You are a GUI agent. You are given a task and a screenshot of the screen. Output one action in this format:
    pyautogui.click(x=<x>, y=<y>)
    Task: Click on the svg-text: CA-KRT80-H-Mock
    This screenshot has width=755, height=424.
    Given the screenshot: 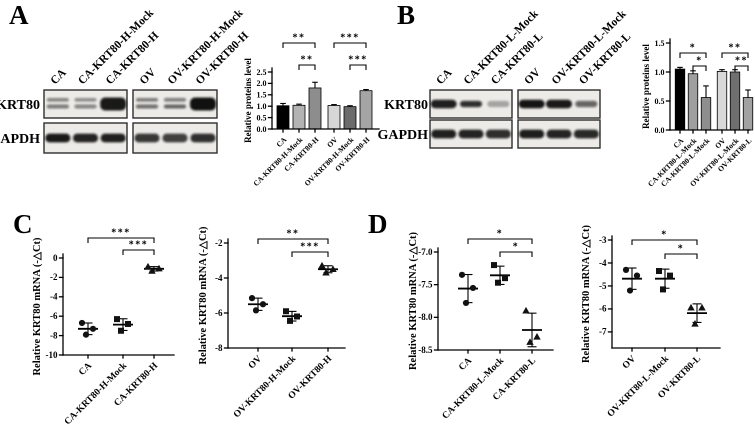 What is the action you would take?
    pyautogui.click(x=96, y=392)
    